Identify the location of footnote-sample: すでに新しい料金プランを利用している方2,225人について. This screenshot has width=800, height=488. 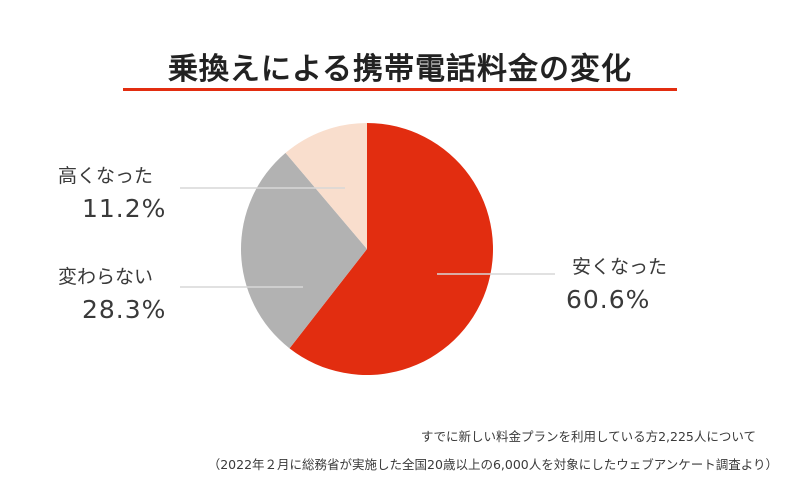
(588, 436).